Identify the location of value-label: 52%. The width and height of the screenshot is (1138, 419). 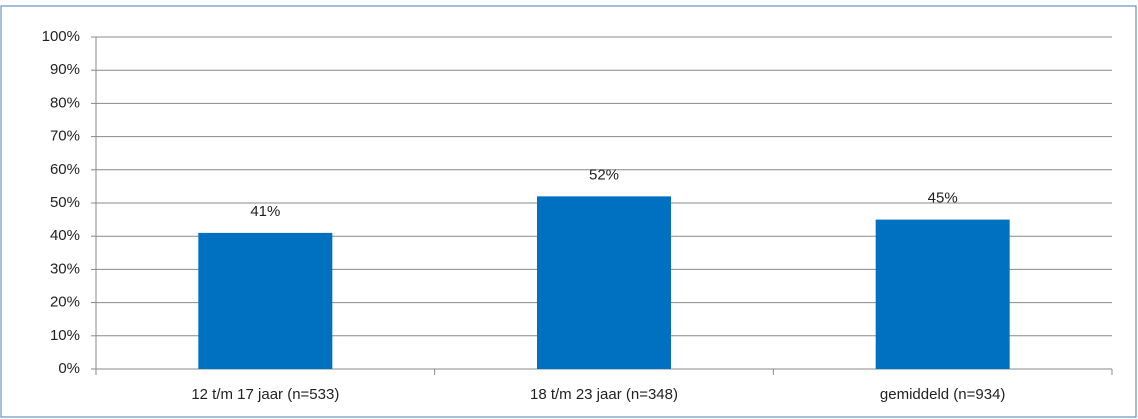
(604, 174).